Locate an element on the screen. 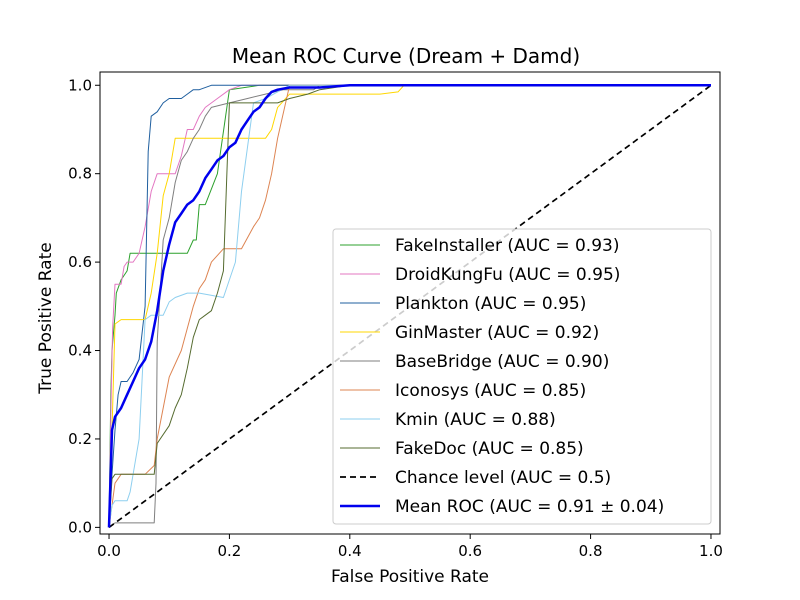 Image resolution: width=800 pixels, height=600 pixels. x-axis-label: False Positive Rate is located at coordinates (410, 577).